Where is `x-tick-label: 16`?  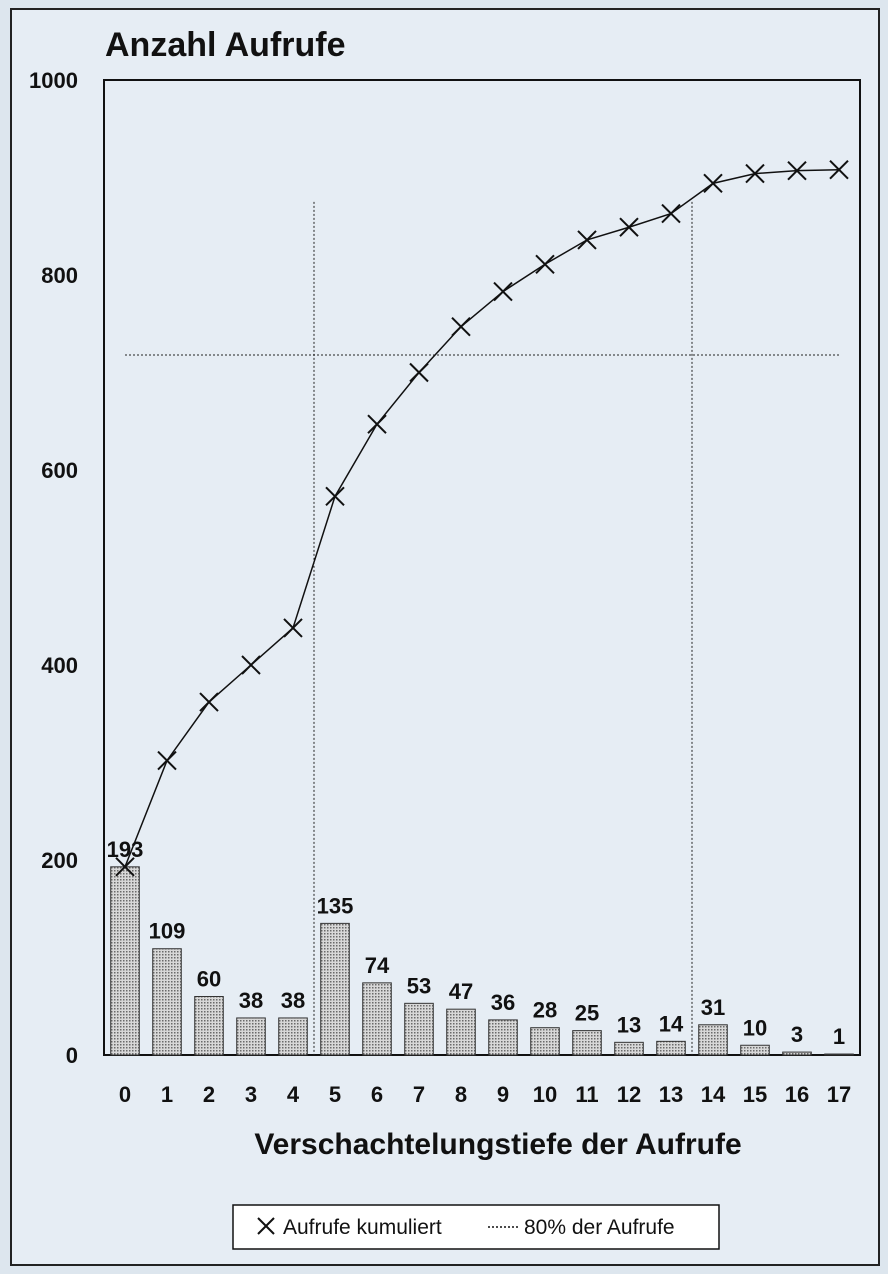
x-tick-label: 16 is located at coordinates (797, 1094).